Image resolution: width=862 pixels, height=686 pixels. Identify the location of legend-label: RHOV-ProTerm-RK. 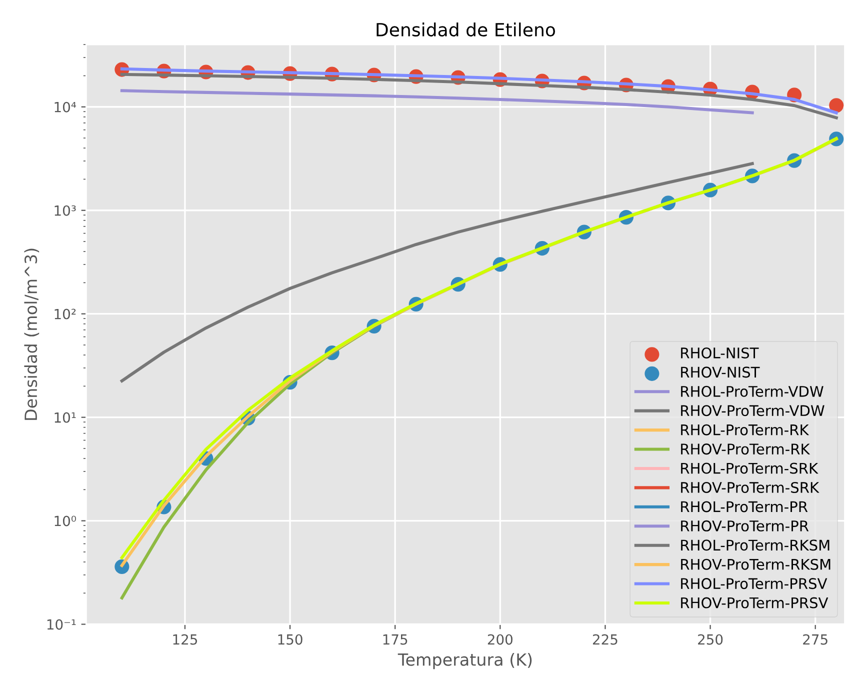
(745, 449).